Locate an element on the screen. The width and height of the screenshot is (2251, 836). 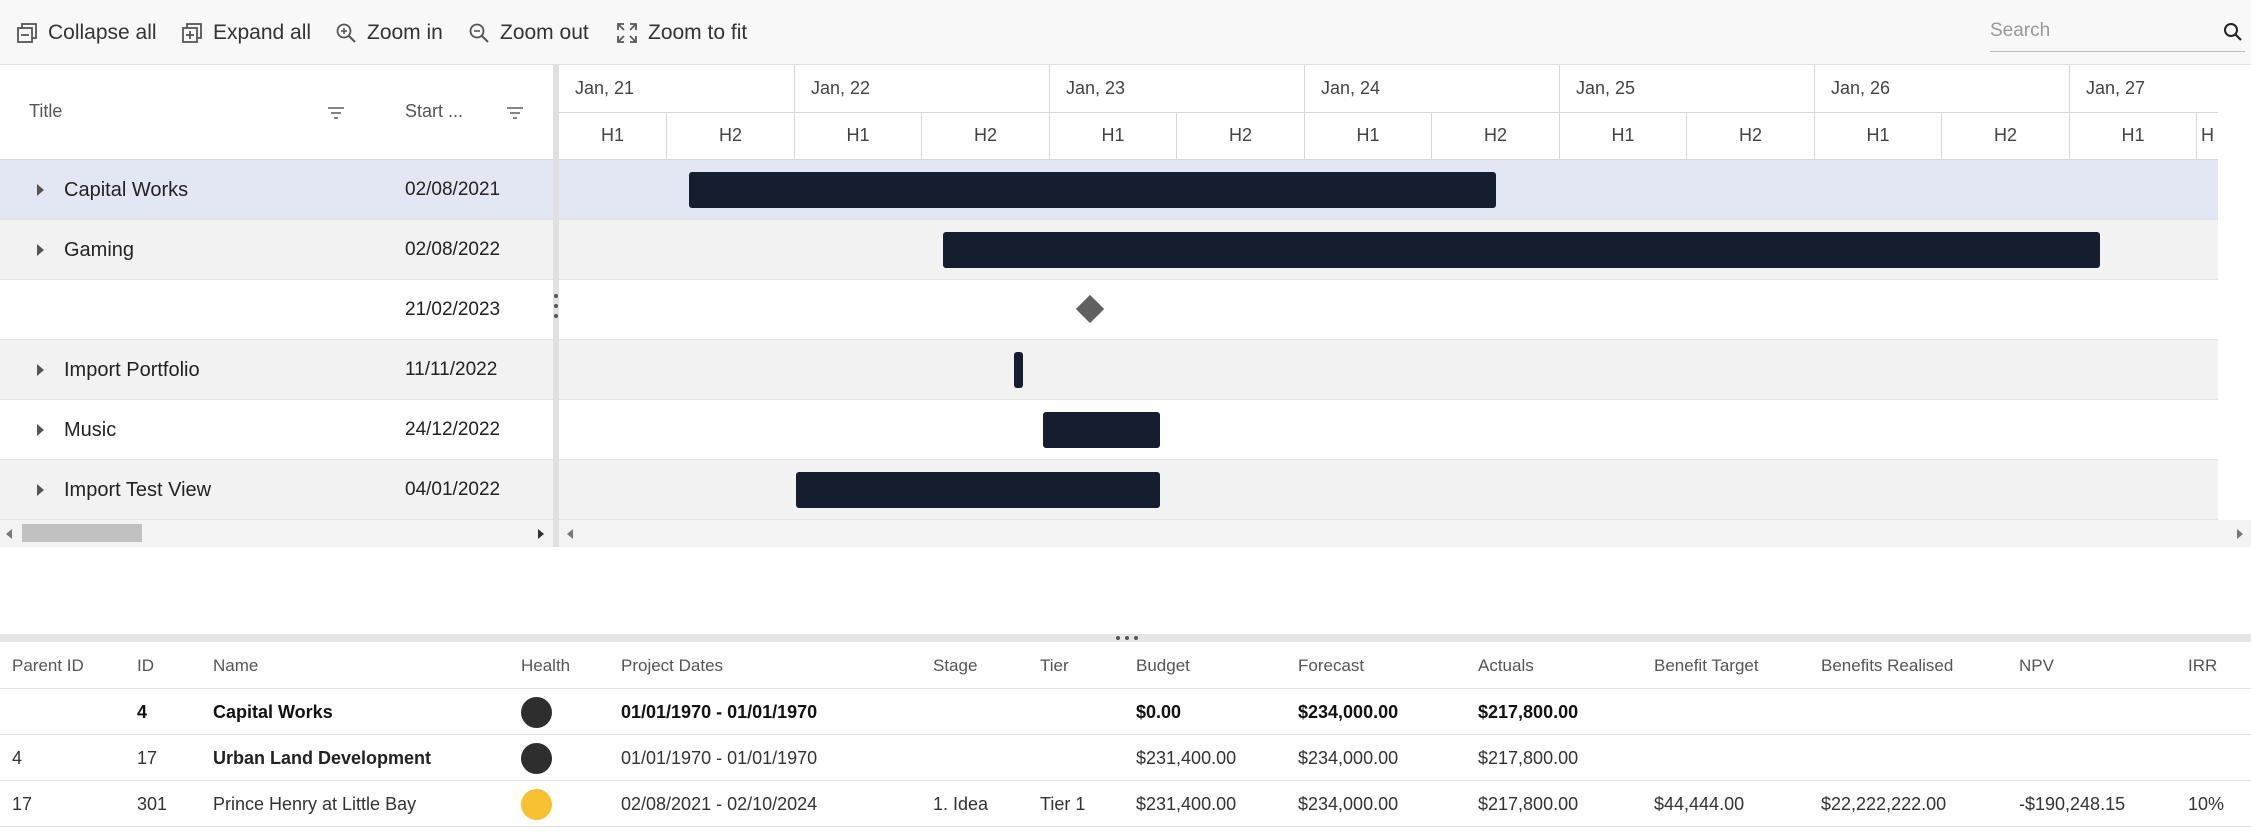
column-header-id: ID is located at coordinates (145, 665).